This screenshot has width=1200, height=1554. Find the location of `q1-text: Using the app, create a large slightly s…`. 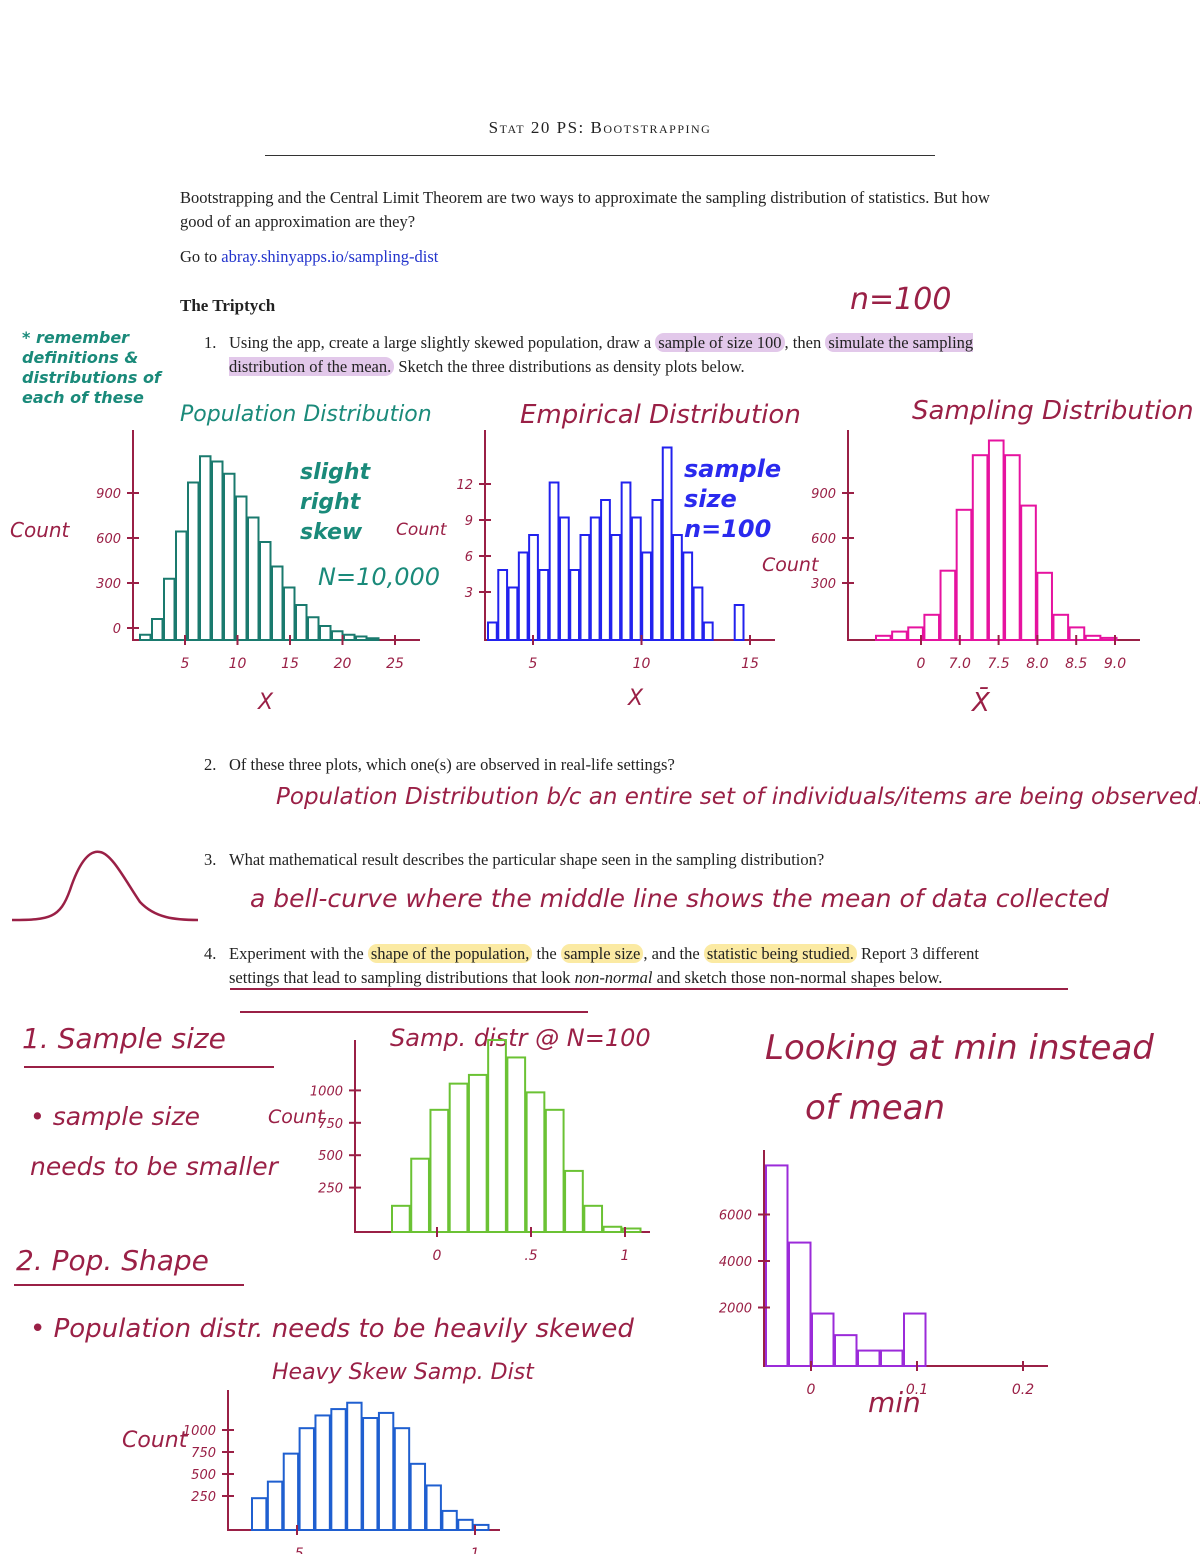

q1-text: Using the app, create a large slightly s… is located at coordinates (626, 355).